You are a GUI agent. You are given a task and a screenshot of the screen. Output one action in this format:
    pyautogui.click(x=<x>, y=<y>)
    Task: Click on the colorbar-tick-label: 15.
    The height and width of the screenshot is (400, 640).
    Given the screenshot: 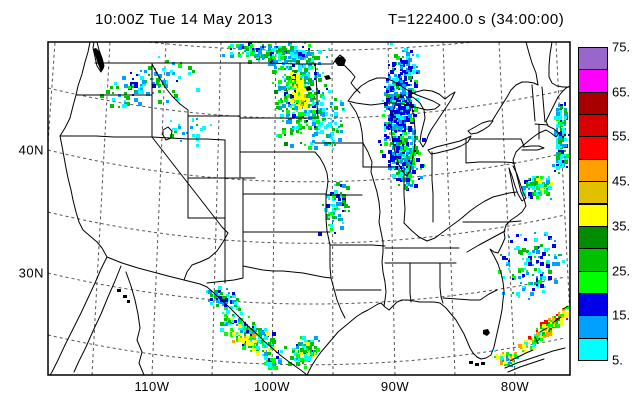 What is the action you would take?
    pyautogui.click(x=621, y=315)
    